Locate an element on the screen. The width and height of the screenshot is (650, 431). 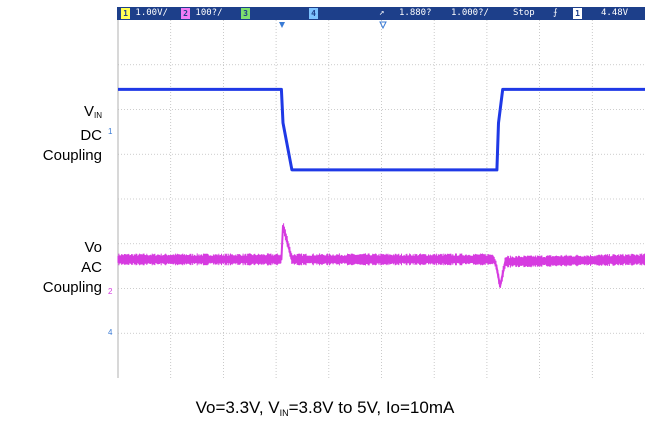
test-conditions-caption: Vo=3.3V, VIN=3.8V to 5V, Io=10mA is located at coordinates (325, 408).